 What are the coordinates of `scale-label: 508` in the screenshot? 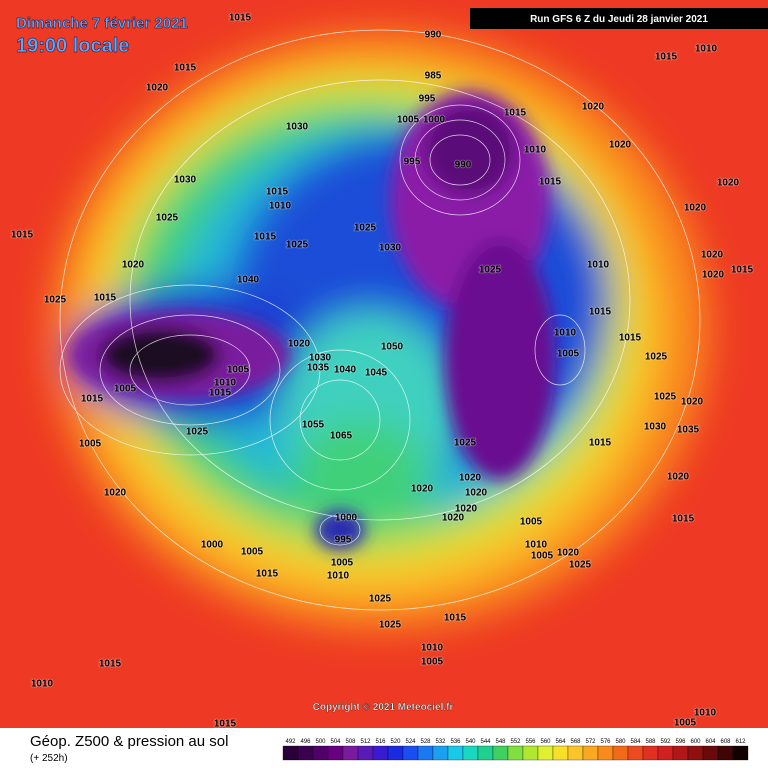 It's located at (350, 742).